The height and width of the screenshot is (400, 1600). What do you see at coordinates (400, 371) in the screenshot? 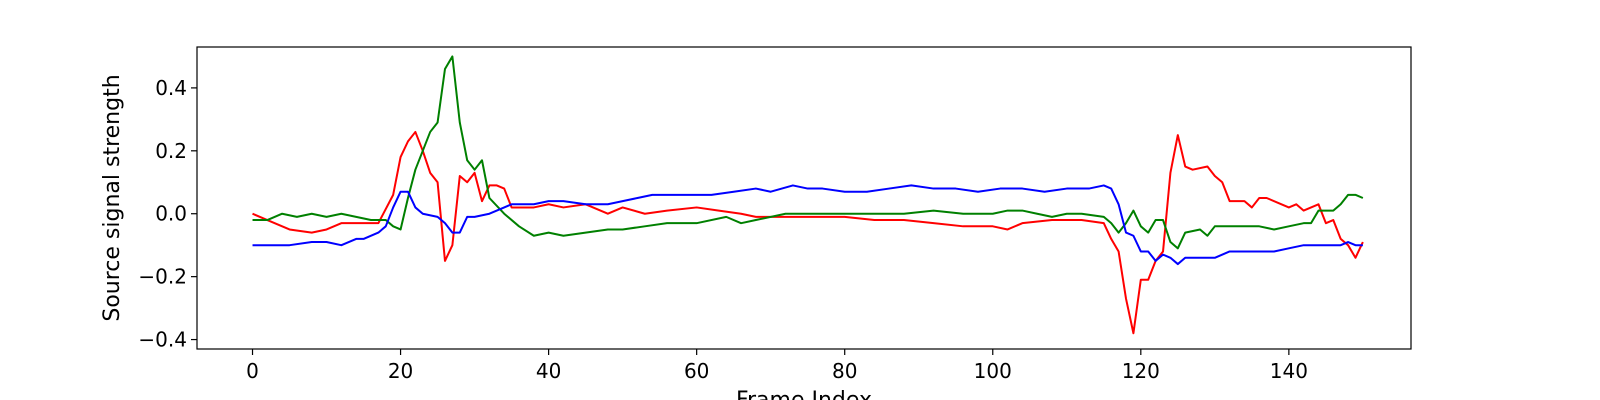
I see `x-tick-label: 20` at bounding box center [400, 371].